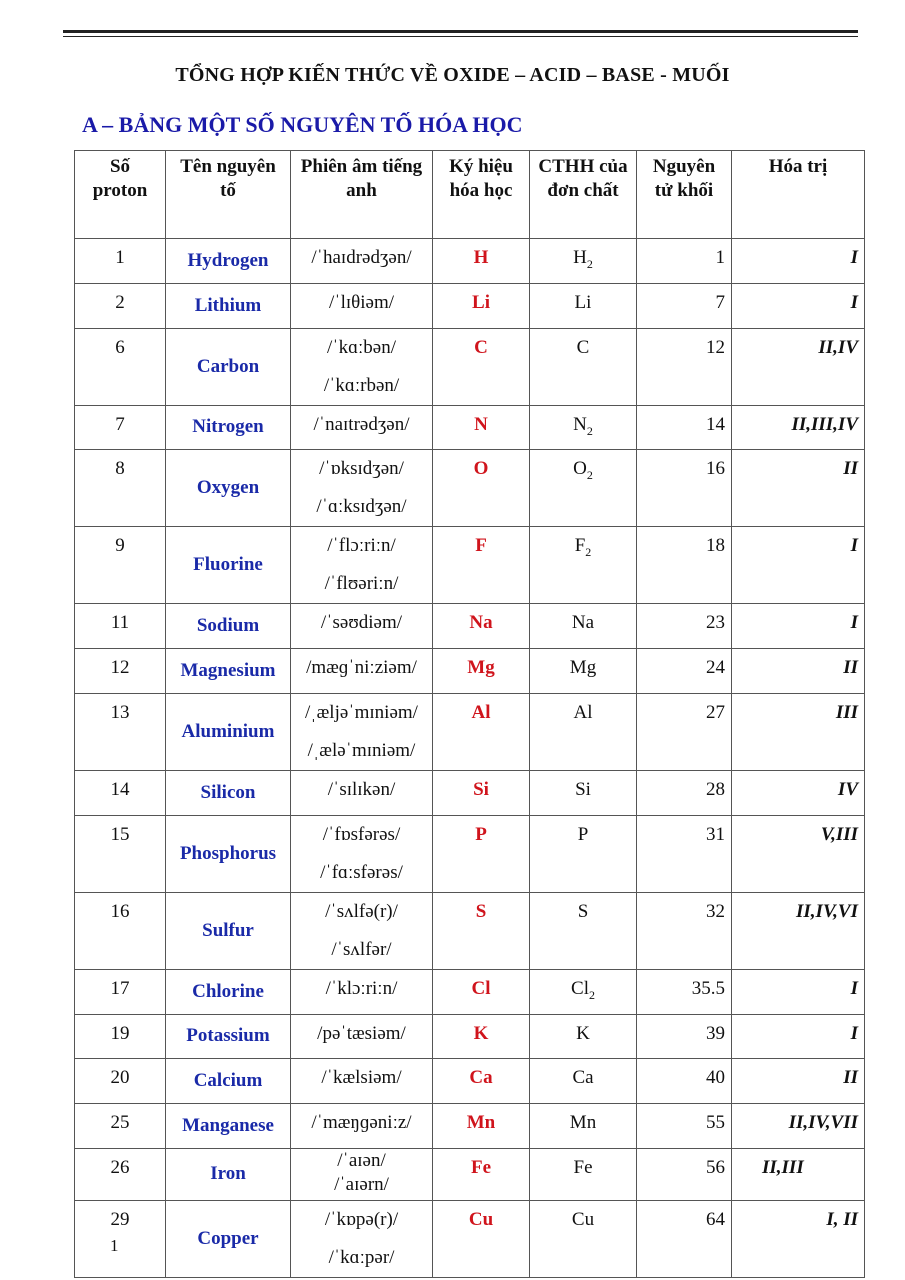 The image size is (905, 1280). What do you see at coordinates (684, 930) in the screenshot?
I see `mass-cell: 32` at bounding box center [684, 930].